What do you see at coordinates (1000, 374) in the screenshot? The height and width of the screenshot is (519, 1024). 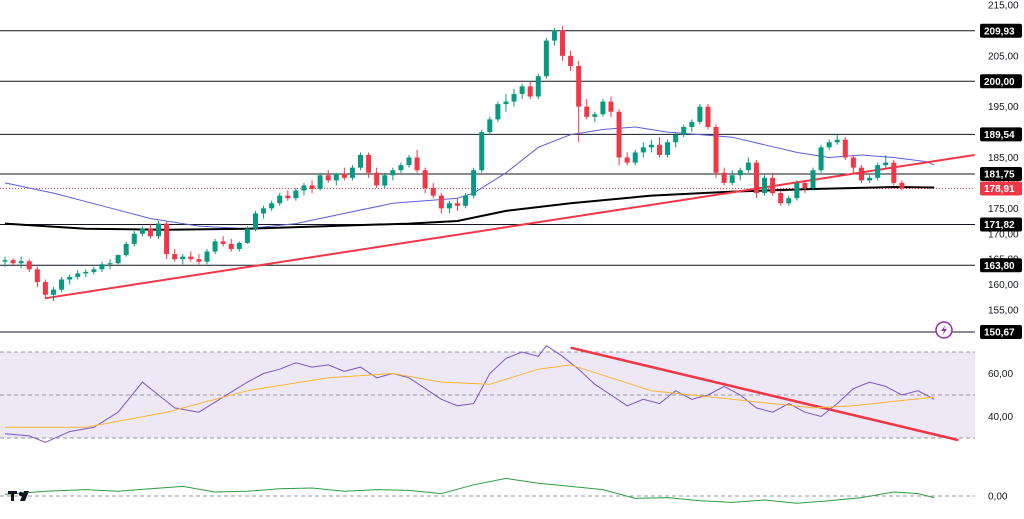 I see `rsi-tick-label: 60,00` at bounding box center [1000, 374].